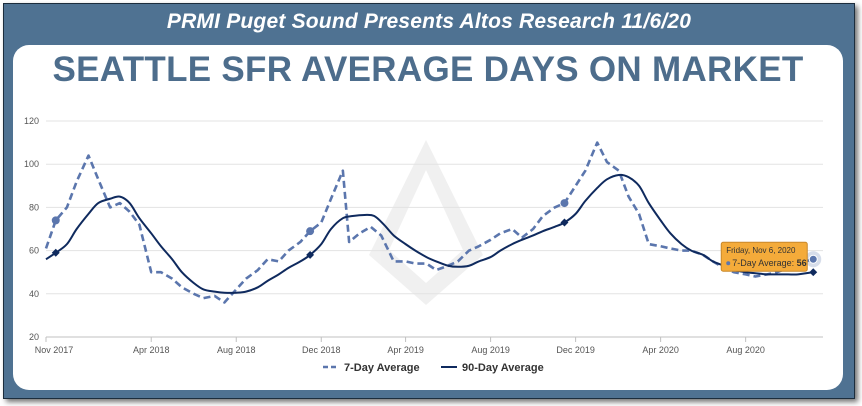  I want to click on y-tick-label: 40, so click(34, 294).